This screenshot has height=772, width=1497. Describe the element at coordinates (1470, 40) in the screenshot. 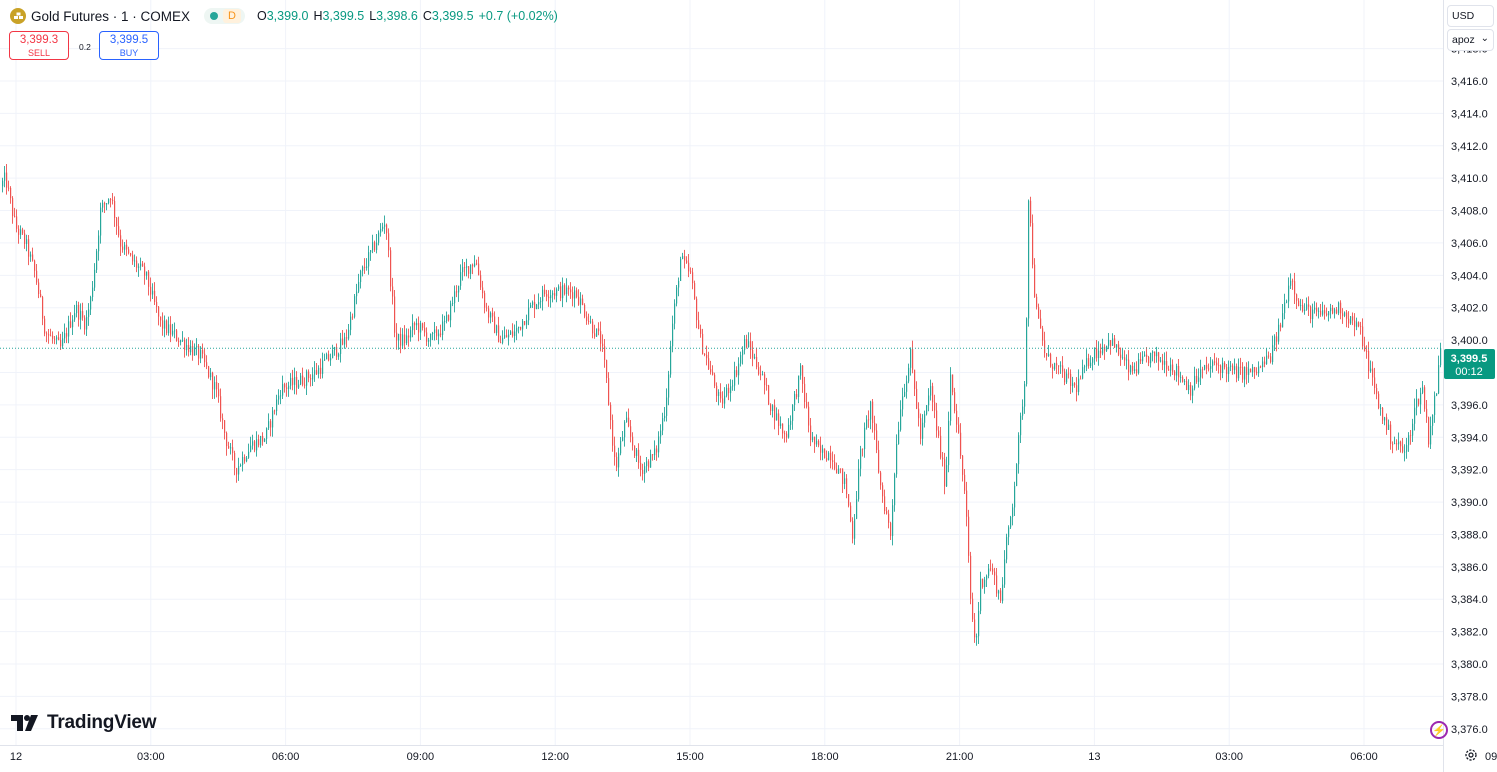

I see `unit-select: apoz ⌄` at that location.